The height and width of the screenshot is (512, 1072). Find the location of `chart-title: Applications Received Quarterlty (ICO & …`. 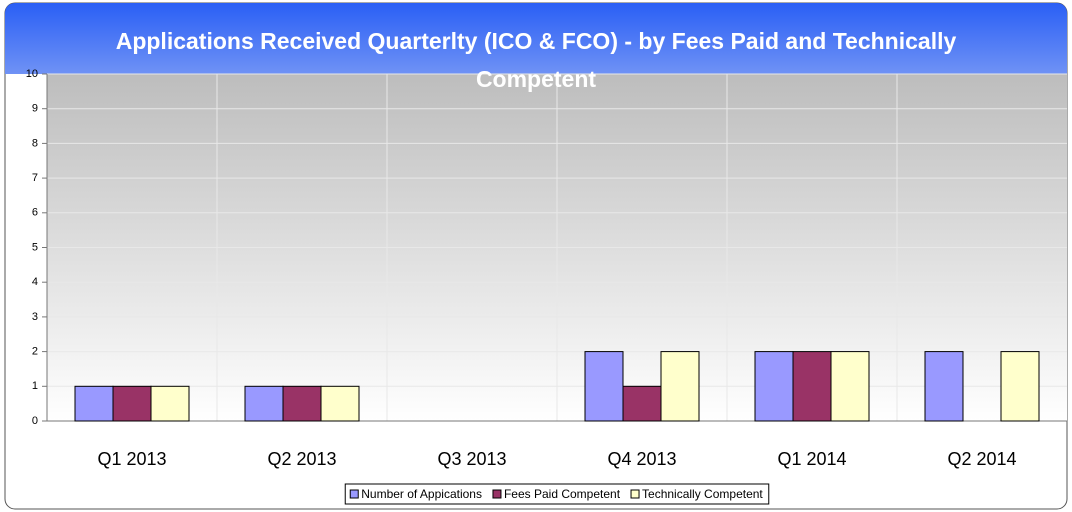

chart-title: Applications Received Quarterlty (ICO & … is located at coordinates (536, 60).